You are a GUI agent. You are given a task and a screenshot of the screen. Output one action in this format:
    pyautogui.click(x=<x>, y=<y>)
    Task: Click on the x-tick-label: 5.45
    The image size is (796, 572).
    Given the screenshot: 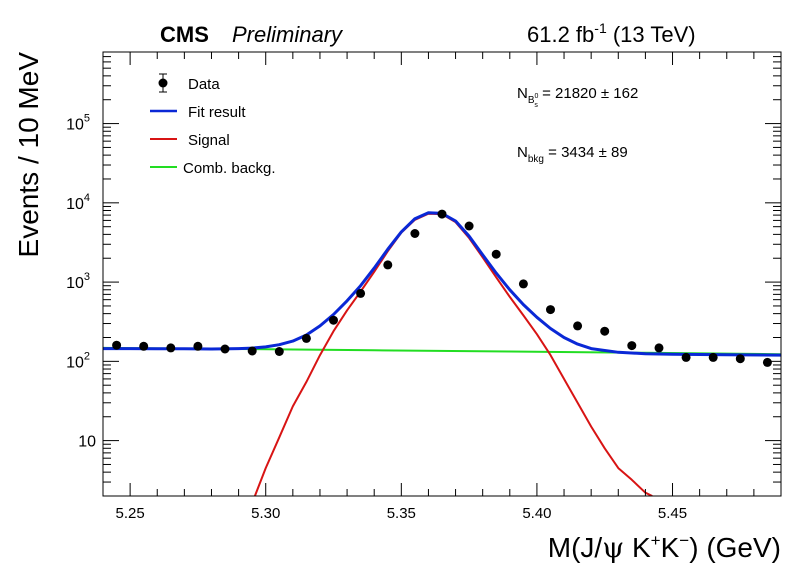 What is the action you would take?
    pyautogui.click(x=672, y=513)
    